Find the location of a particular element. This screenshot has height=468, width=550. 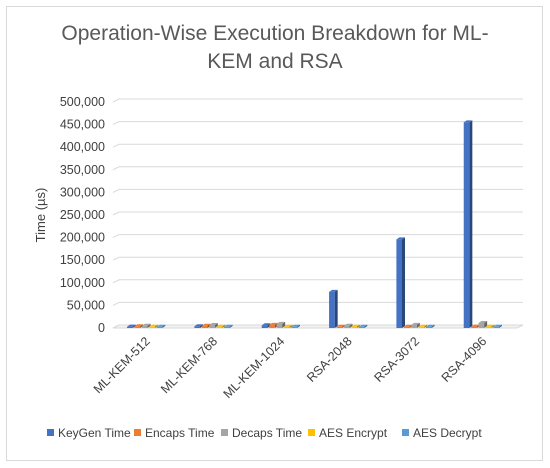

bar-decaps-time-rsa-2048 is located at coordinates (348, 325).